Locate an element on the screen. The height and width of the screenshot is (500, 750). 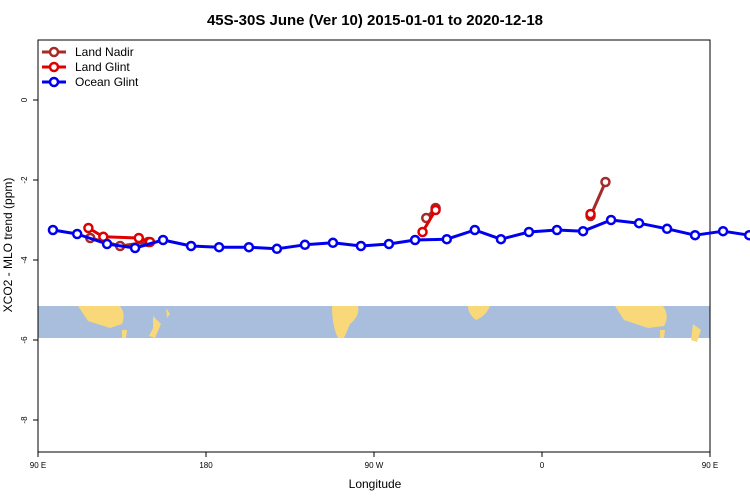
map-band-ocean is located at coordinates (374, 322).